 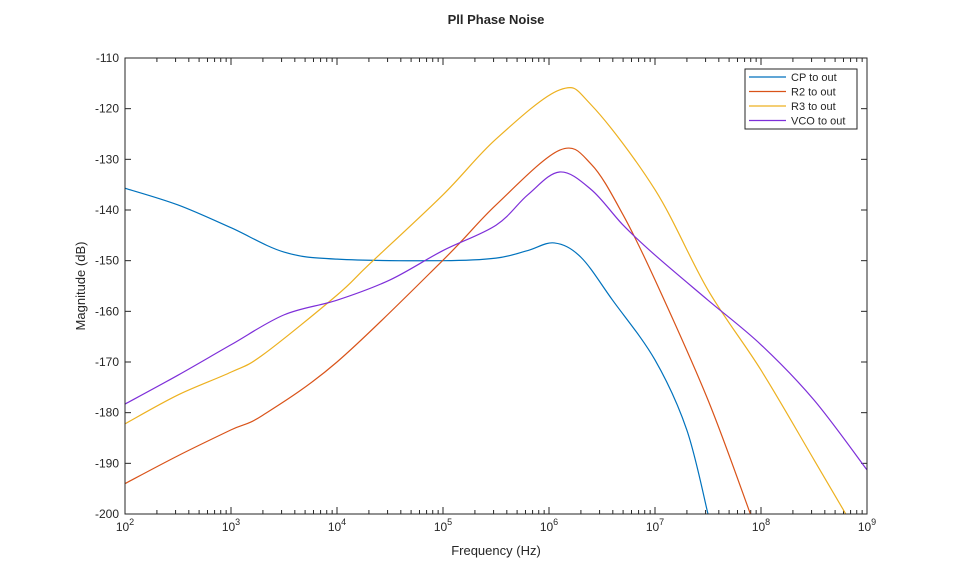 I want to click on chart-title: Pll Phase Noise, so click(x=496, y=19).